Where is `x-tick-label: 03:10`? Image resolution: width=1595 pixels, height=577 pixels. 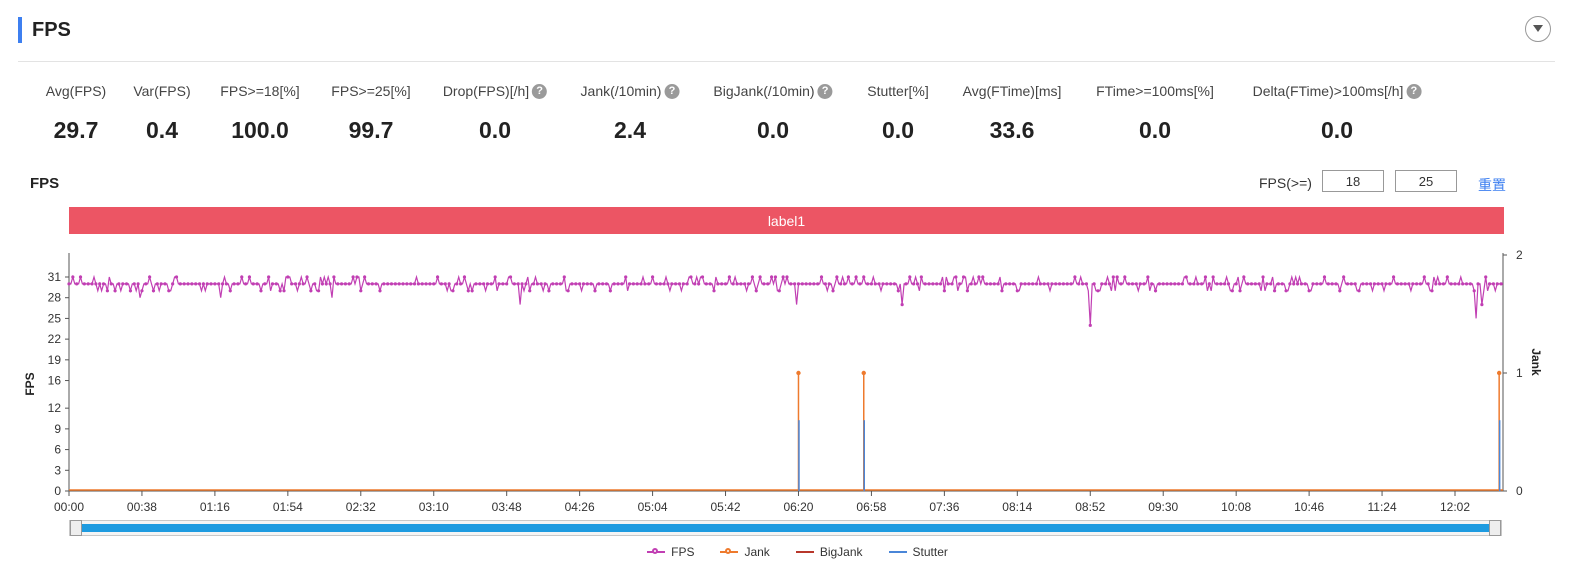
x-tick-label: 03:10 is located at coordinates (434, 507).